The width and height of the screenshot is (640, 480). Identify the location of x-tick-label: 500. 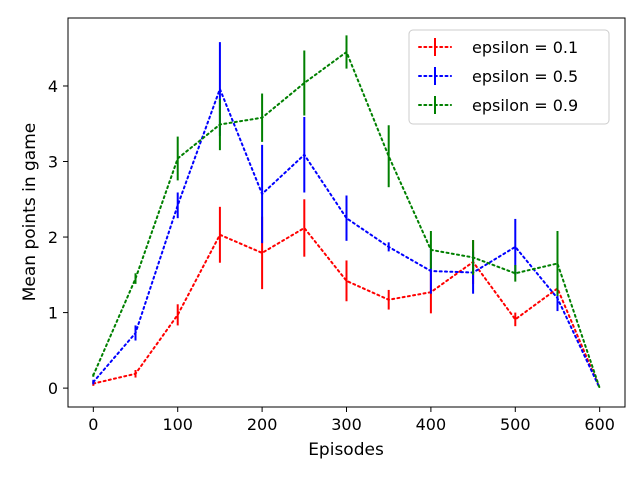
(515, 424).